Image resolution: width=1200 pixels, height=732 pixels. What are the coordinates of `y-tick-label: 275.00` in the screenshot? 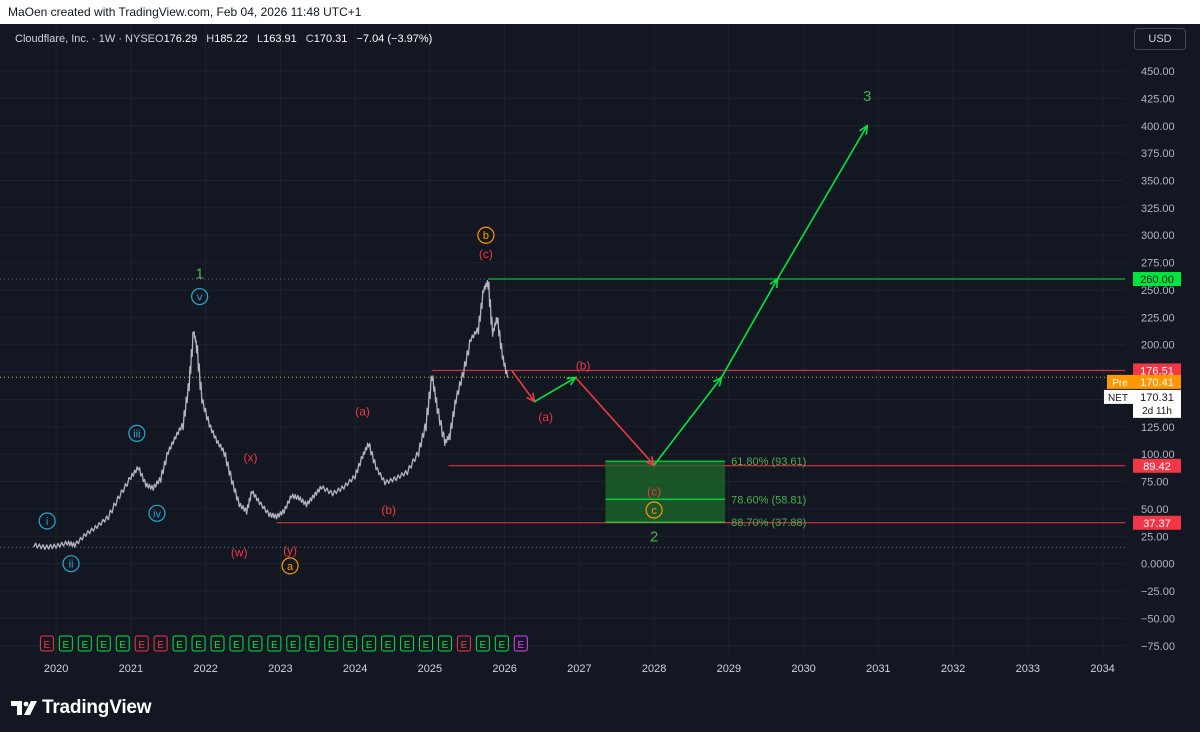 It's located at (1158, 264).